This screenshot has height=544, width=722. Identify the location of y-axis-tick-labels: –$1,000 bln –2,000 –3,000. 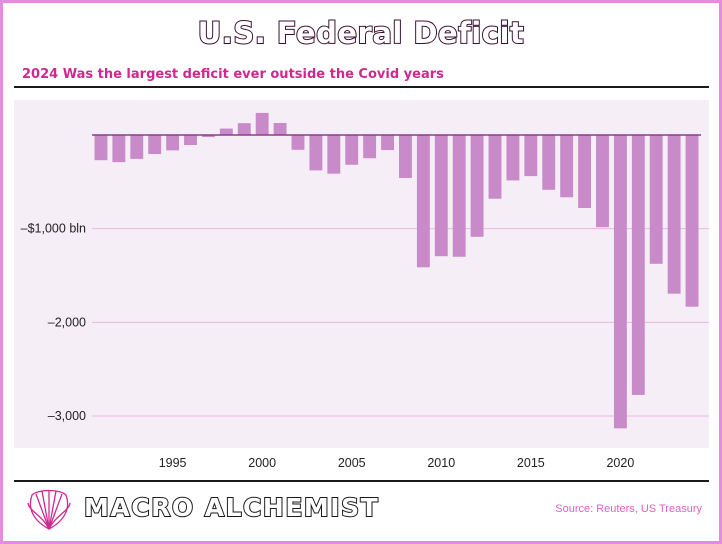
(53, 322).